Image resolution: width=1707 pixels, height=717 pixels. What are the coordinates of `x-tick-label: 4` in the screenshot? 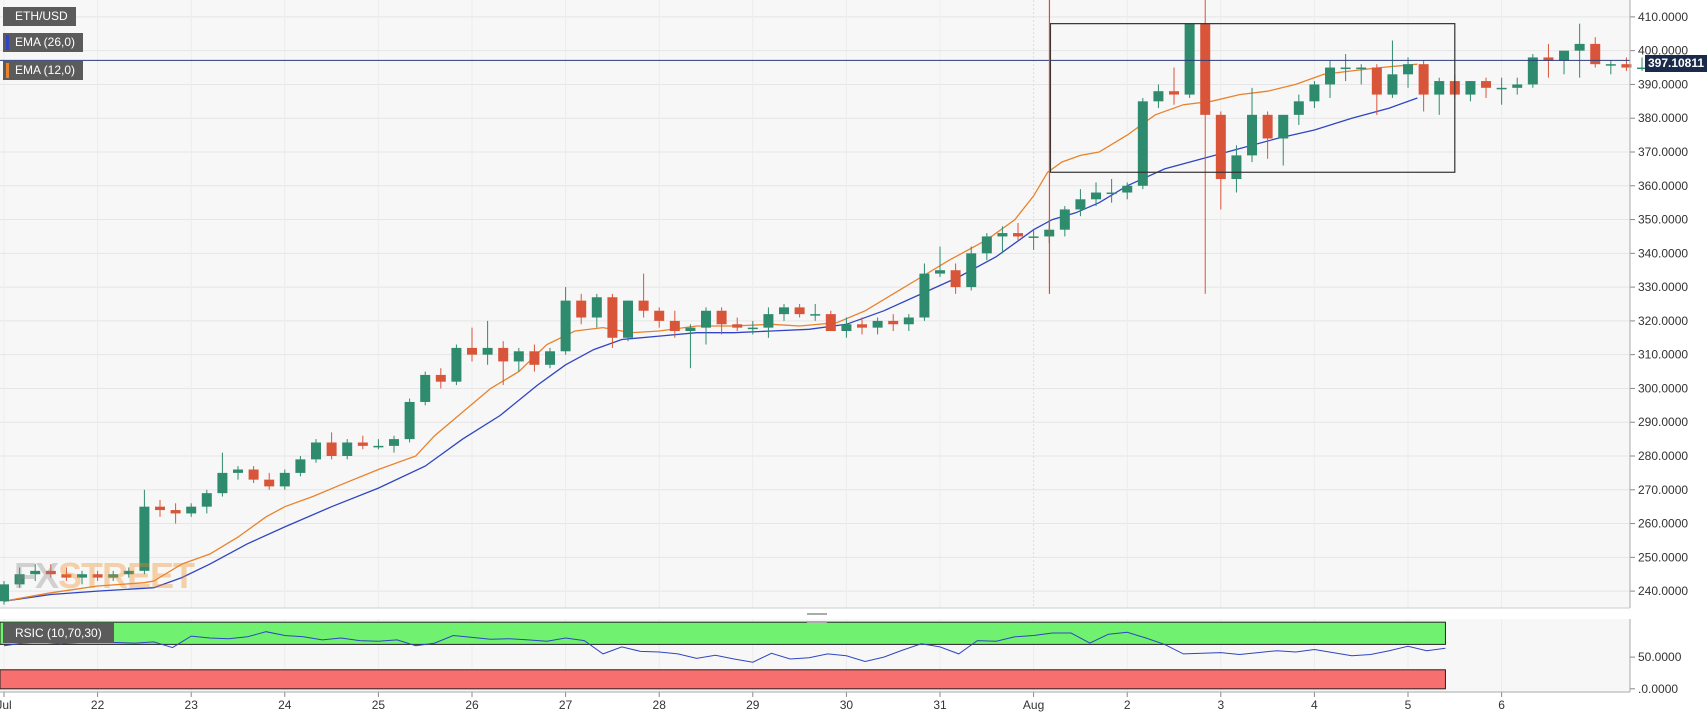 It's located at (1314, 705).